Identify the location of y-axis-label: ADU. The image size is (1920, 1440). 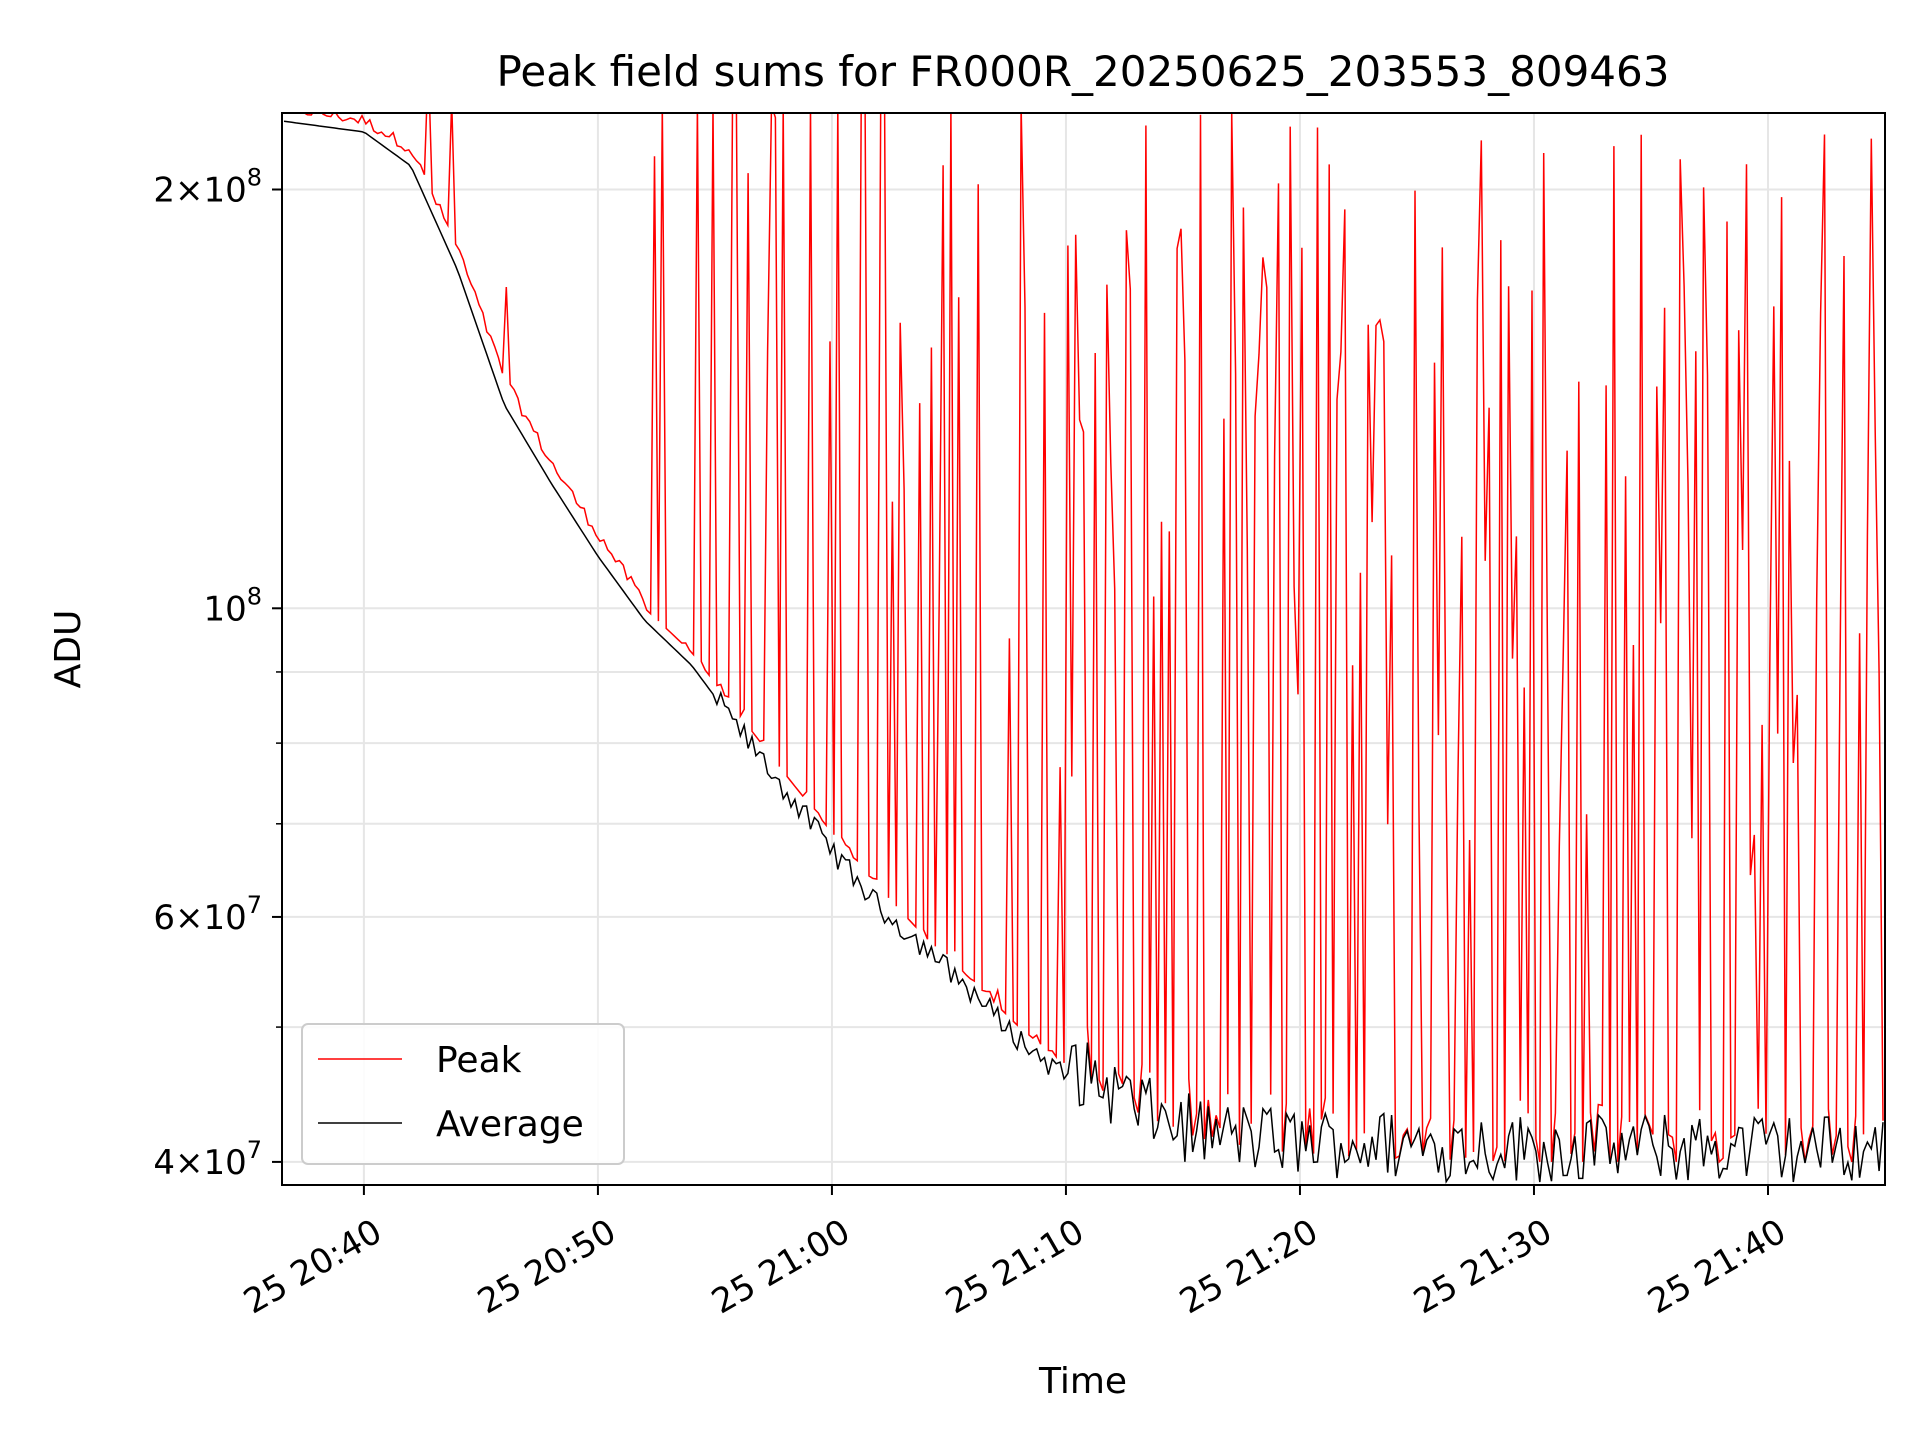
(68, 649).